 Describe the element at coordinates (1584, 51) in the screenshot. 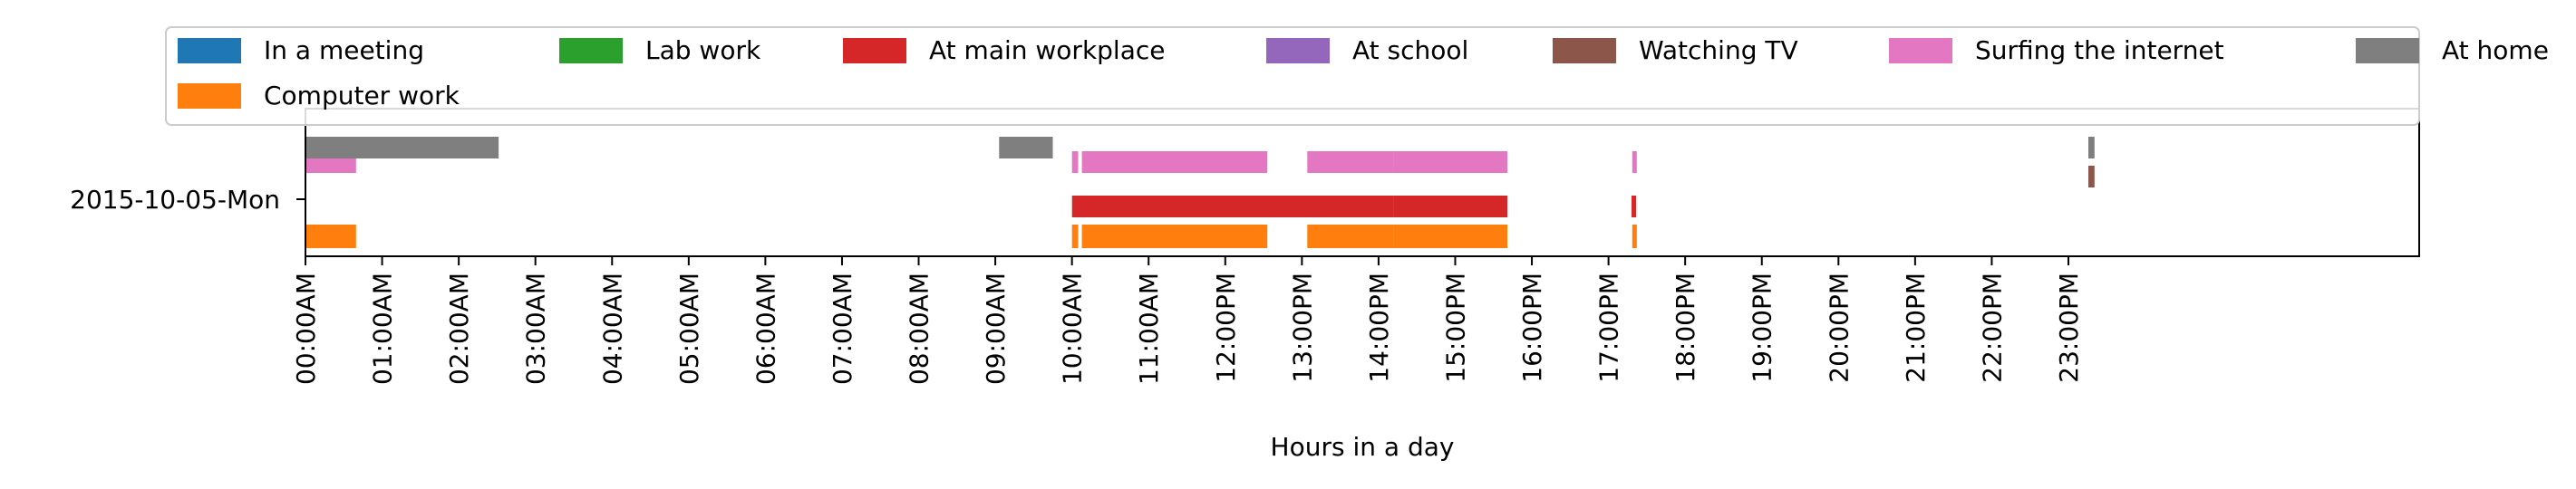

I see `legend-swatch-watching-tv` at that location.